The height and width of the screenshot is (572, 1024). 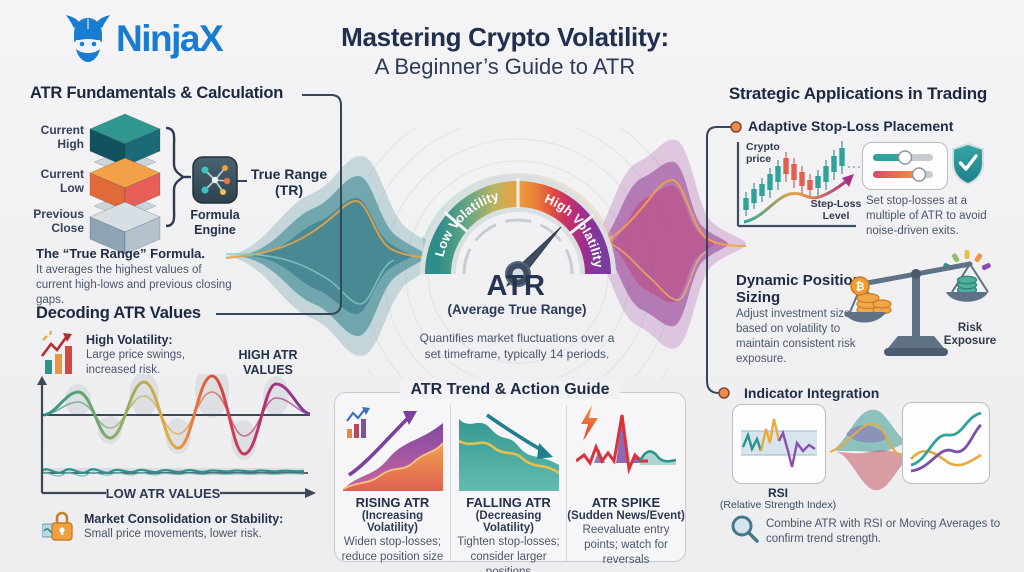 I want to click on indicator-title: Indicator Integration, so click(x=812, y=393).